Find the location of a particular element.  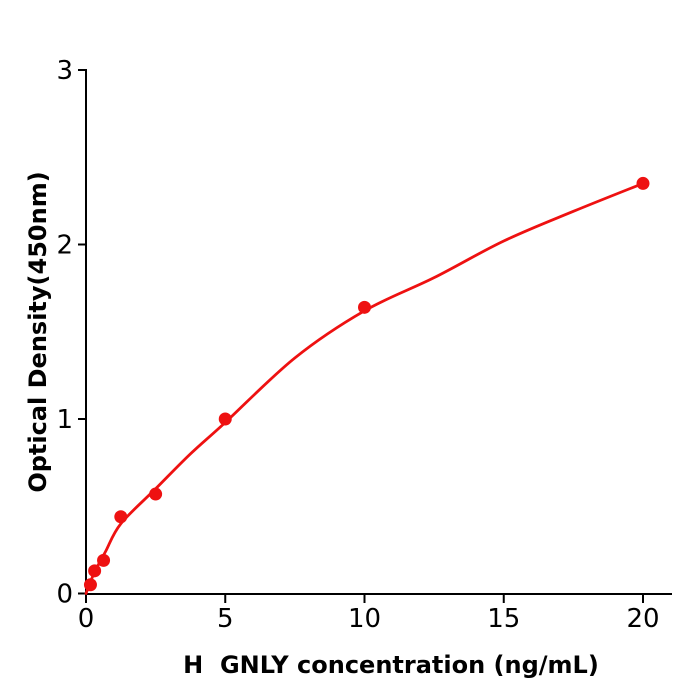

y-tick-label: 3 is located at coordinates (64, 71).